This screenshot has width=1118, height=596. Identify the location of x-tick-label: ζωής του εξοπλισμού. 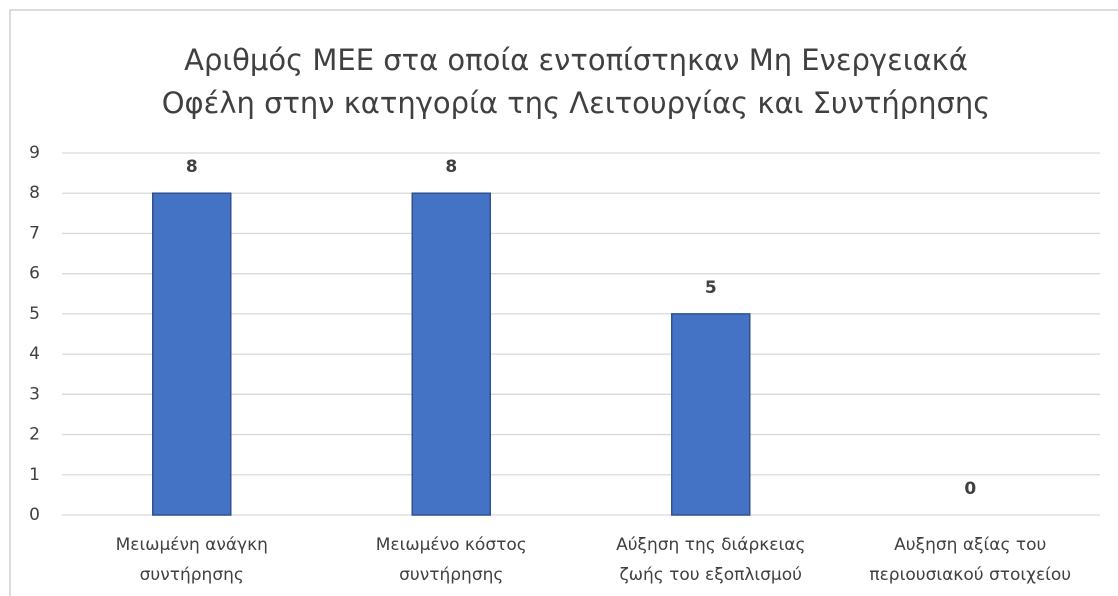
(711, 575).